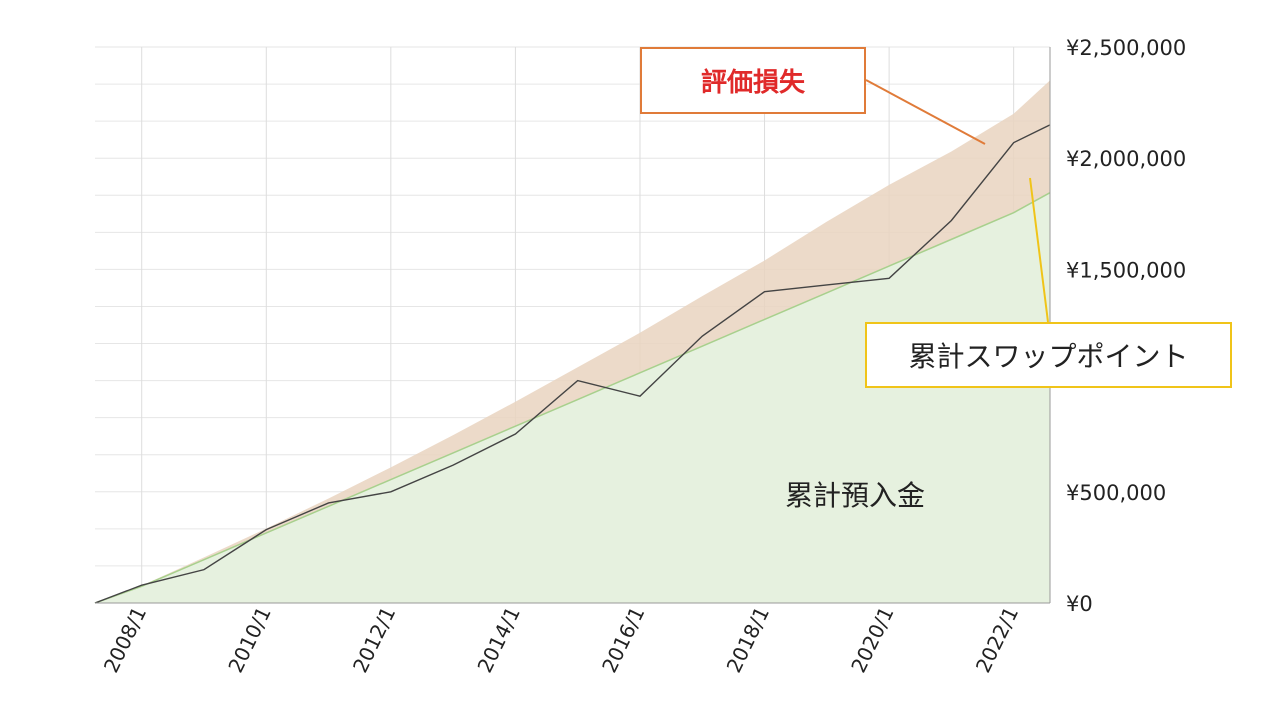 This screenshot has height=720, width=1280. I want to click on loss-leader-line, so click(925, 112).